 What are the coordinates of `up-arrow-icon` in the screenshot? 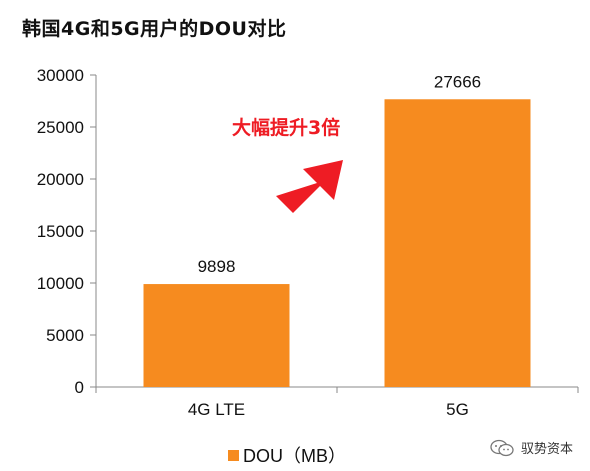 It's located at (309, 186).